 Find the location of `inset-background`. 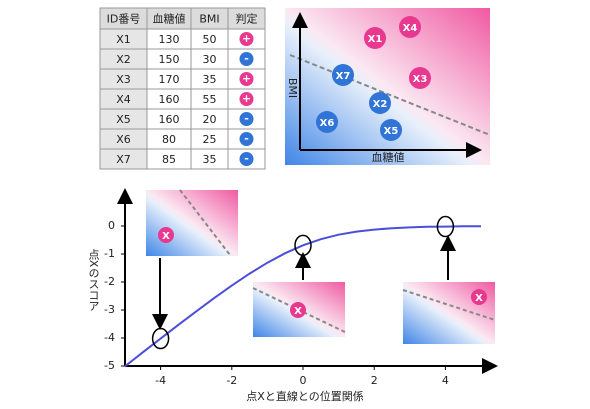

inset-background is located at coordinates (192, 223).